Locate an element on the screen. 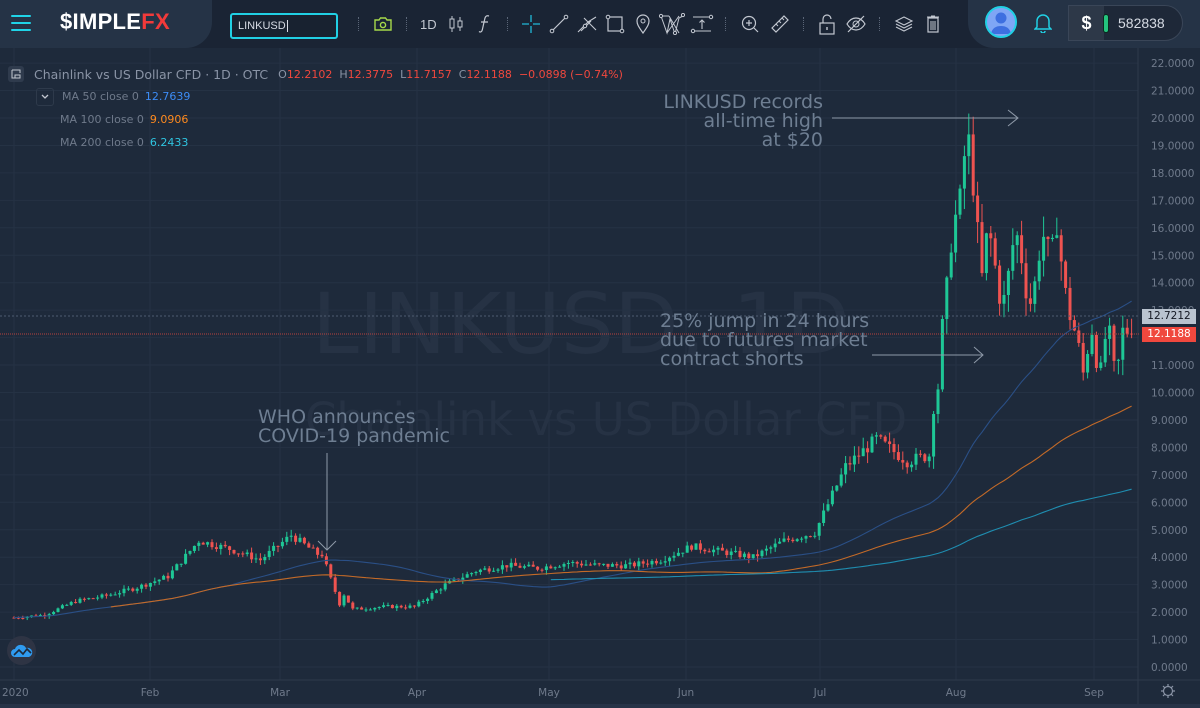  indicators-button is located at coordinates (485, 24).